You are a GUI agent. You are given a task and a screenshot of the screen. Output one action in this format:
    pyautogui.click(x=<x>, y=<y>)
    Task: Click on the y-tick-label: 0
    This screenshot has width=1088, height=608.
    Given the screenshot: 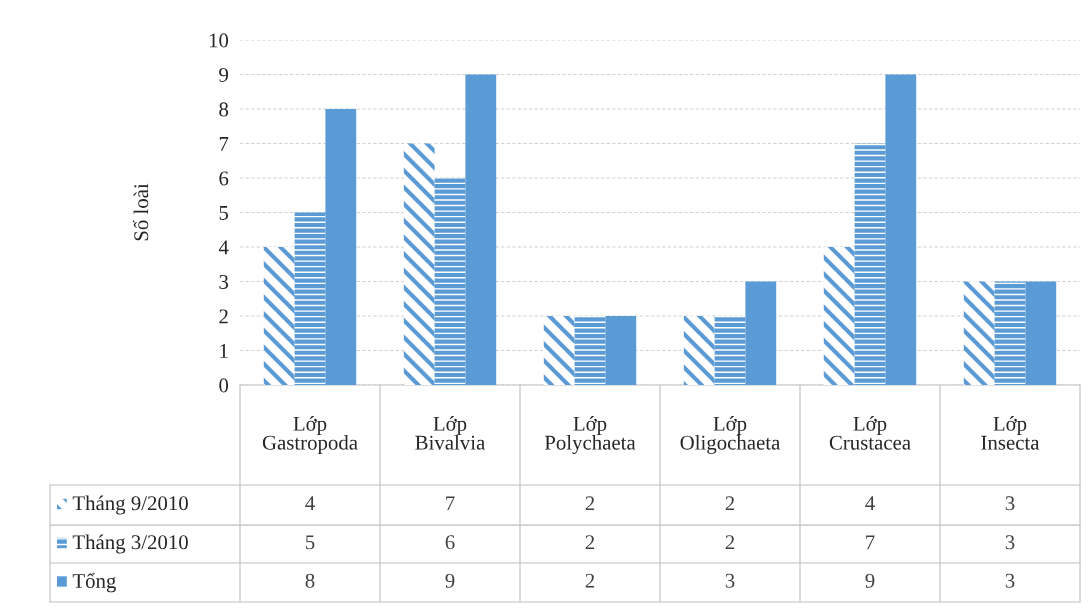 What is the action you would take?
    pyautogui.click(x=224, y=385)
    